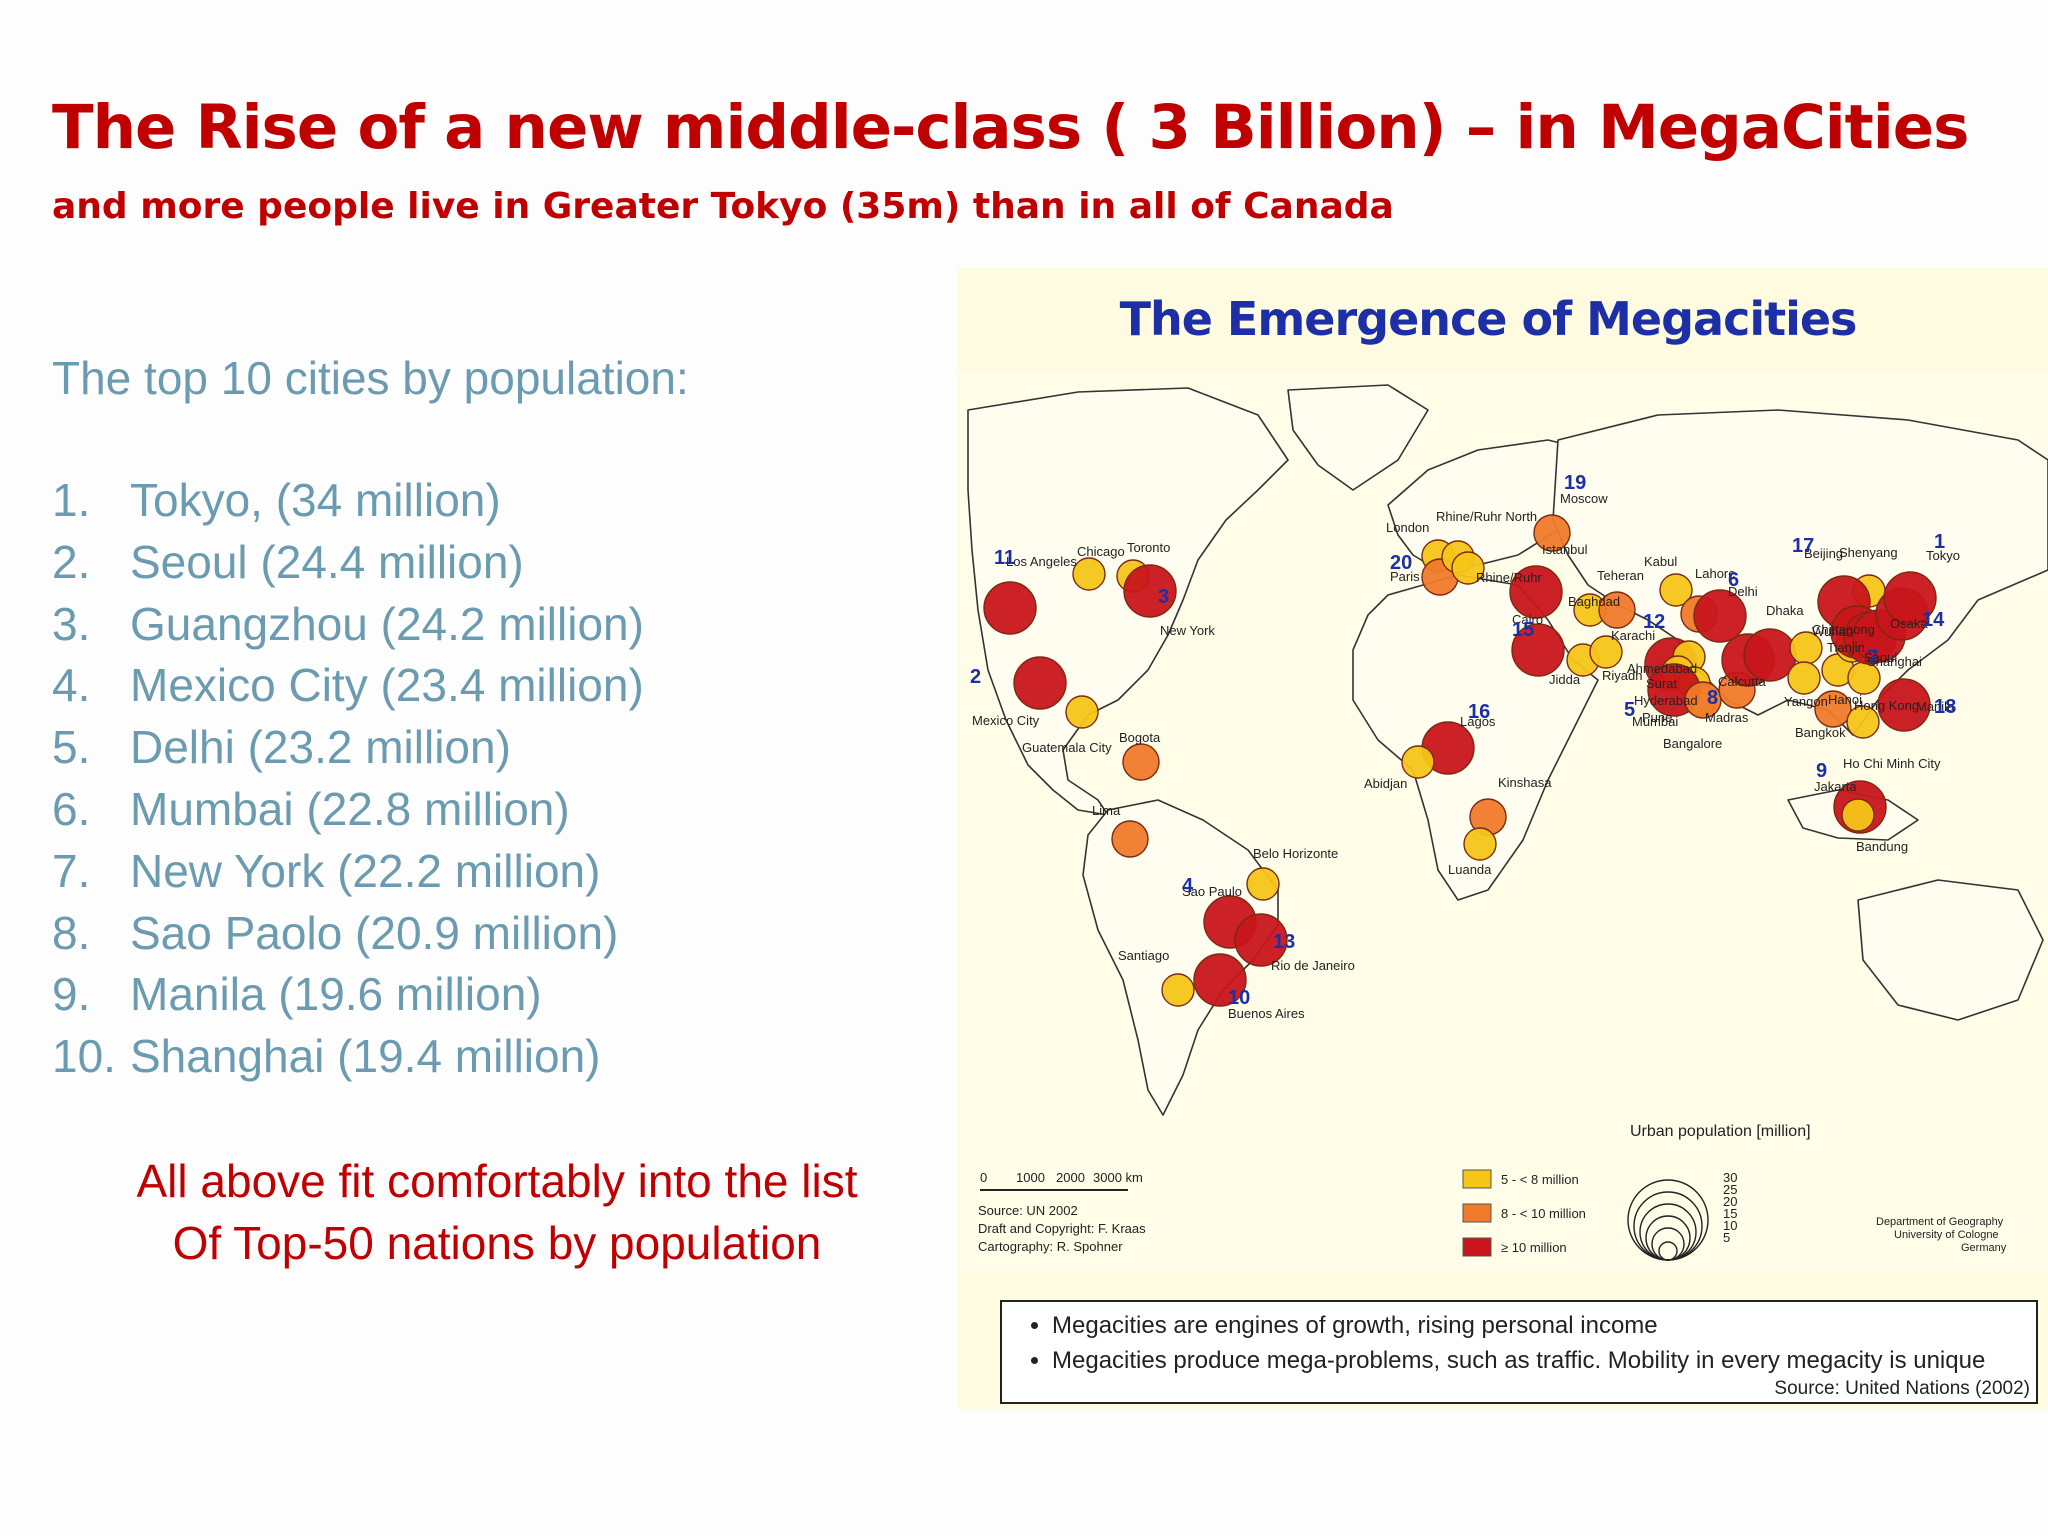  What do you see at coordinates (1730, 1213) in the screenshot?
I see `size-step: 15` at bounding box center [1730, 1213].